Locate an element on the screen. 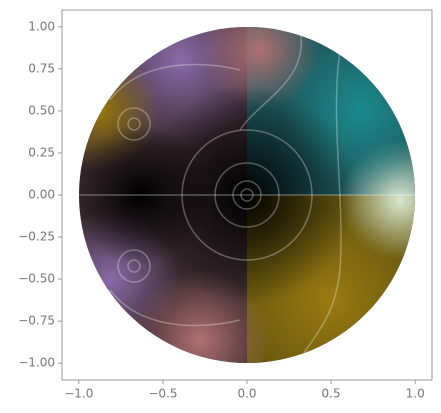 This screenshot has height=413, width=441. x-tick-label: 1.0 is located at coordinates (415, 394).